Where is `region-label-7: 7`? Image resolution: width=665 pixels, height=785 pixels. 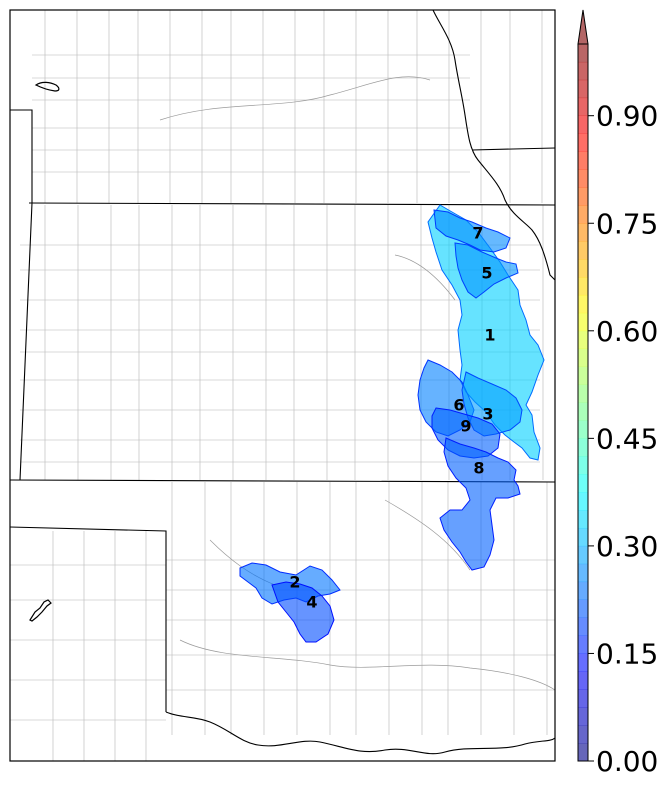
region-label-7: 7 is located at coordinates (477, 233).